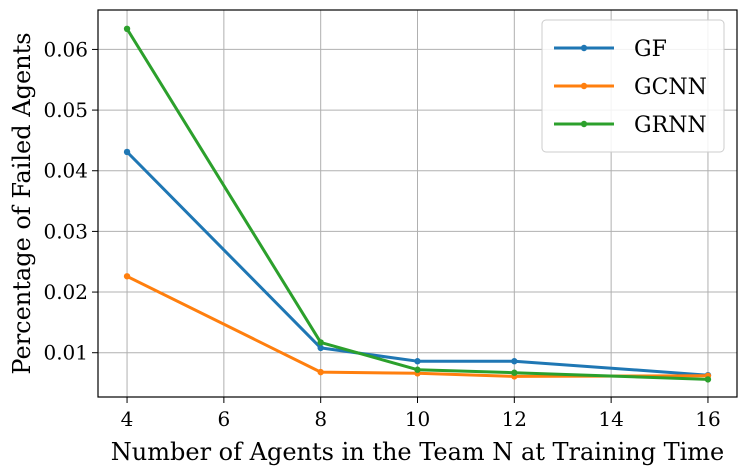  I want to click on legend-marker-gcnn, so click(584, 86).